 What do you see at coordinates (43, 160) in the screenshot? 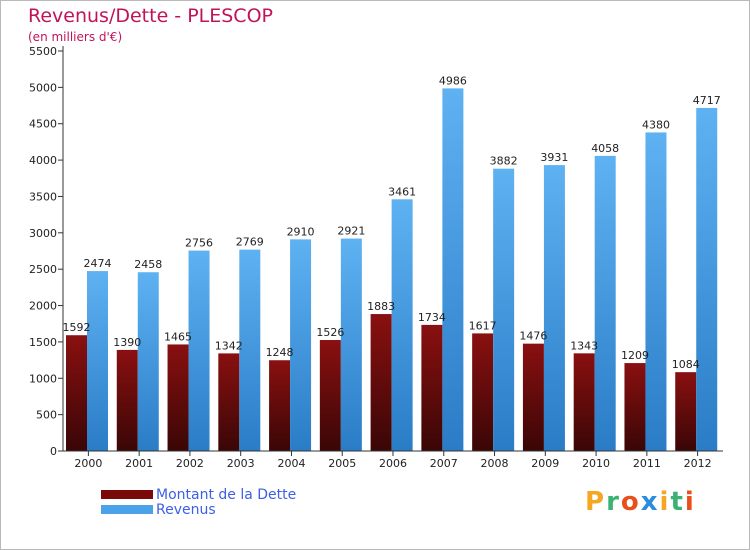
I see `y-tick-label: 4000` at bounding box center [43, 160].